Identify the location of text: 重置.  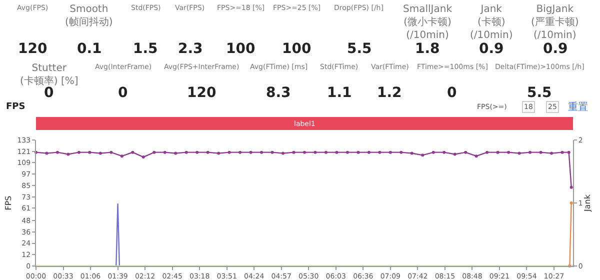
(578, 107).